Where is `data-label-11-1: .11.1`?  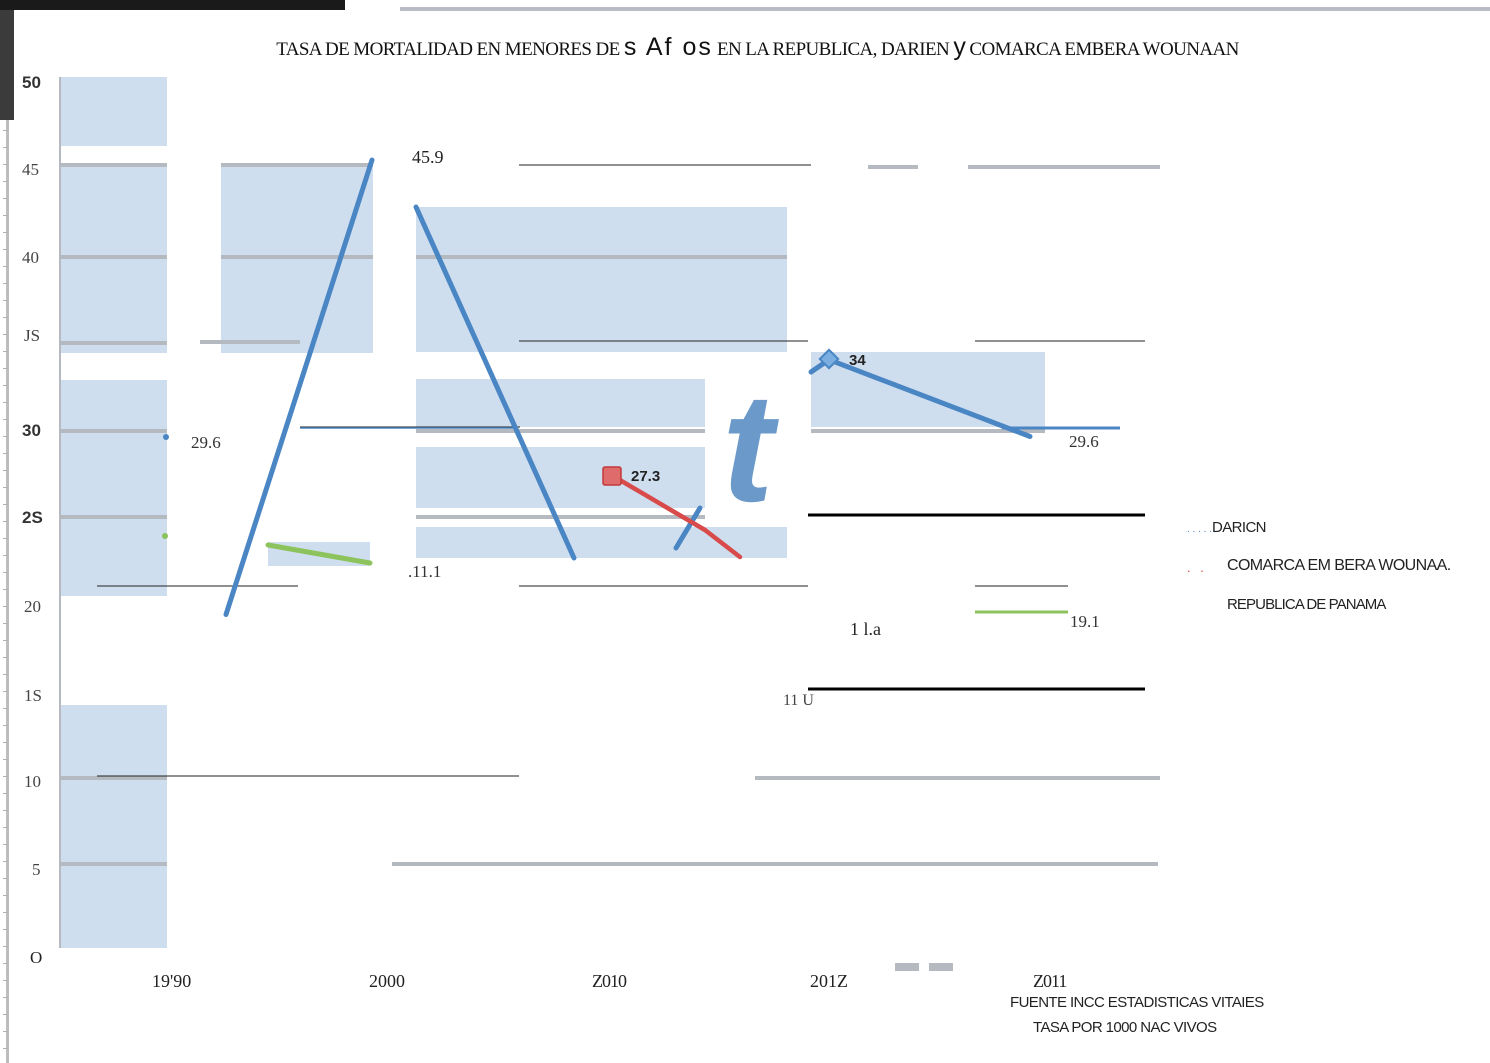
data-label-11-1: .11.1 is located at coordinates (425, 571).